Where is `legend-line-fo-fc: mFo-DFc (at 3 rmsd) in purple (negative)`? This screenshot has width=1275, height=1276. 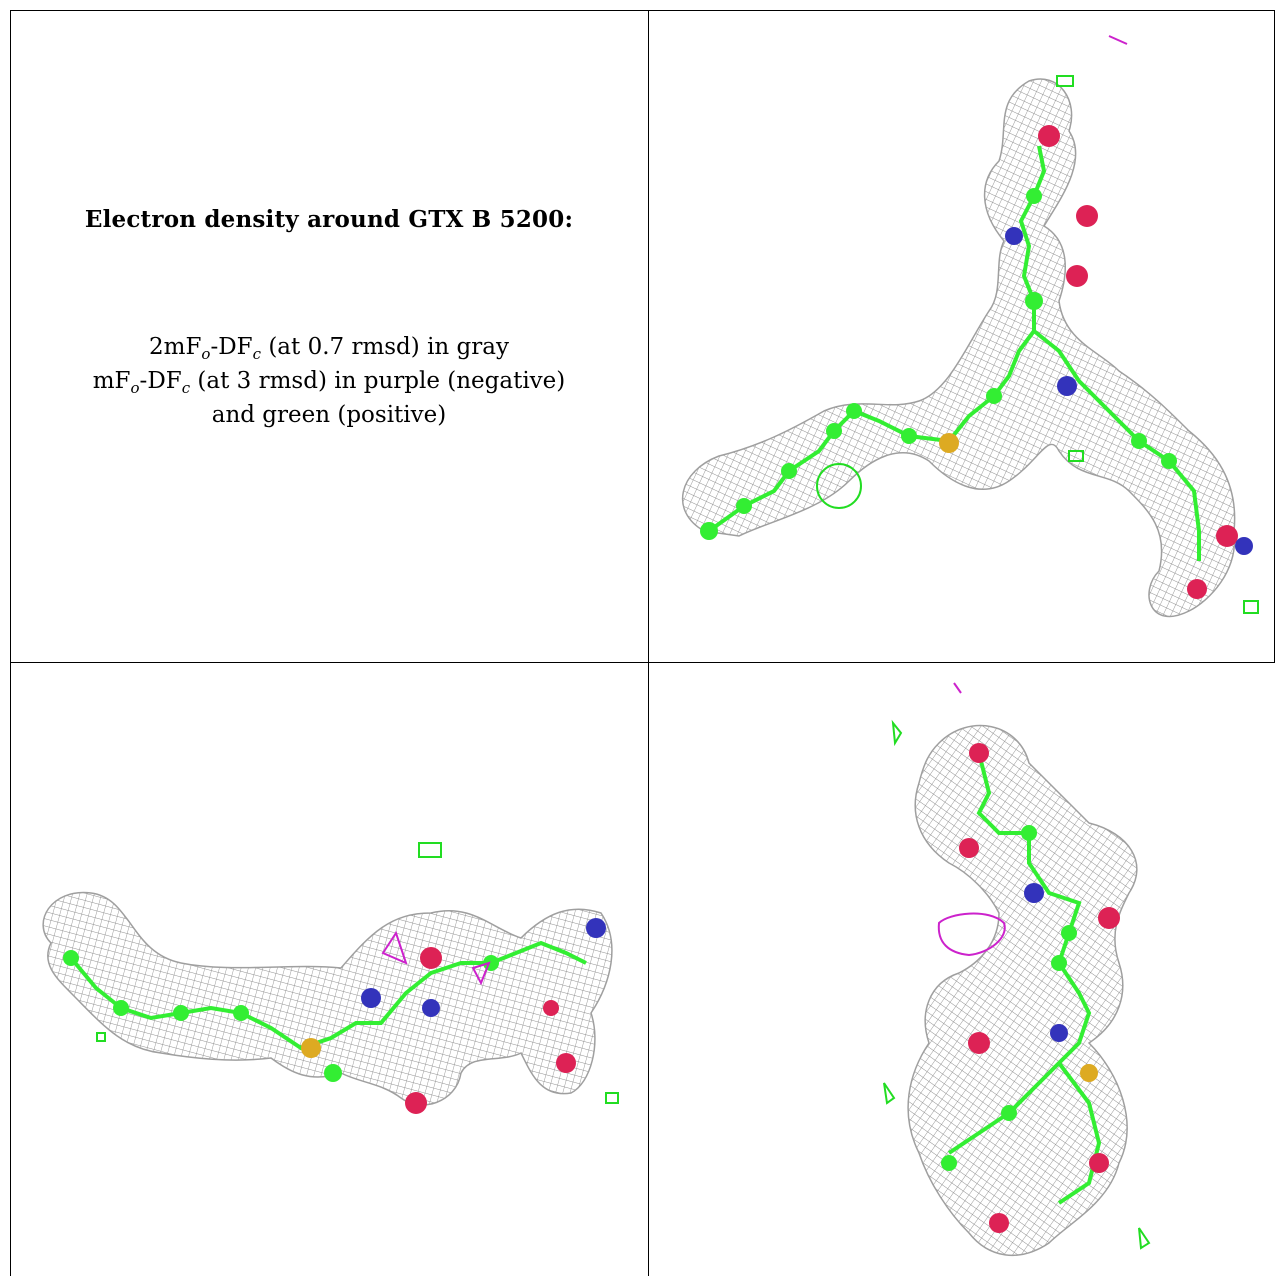
legend-line-fo-fc: mFo-DFc (at 3 rmsd) in purple (negative) is located at coordinates (329, 382).